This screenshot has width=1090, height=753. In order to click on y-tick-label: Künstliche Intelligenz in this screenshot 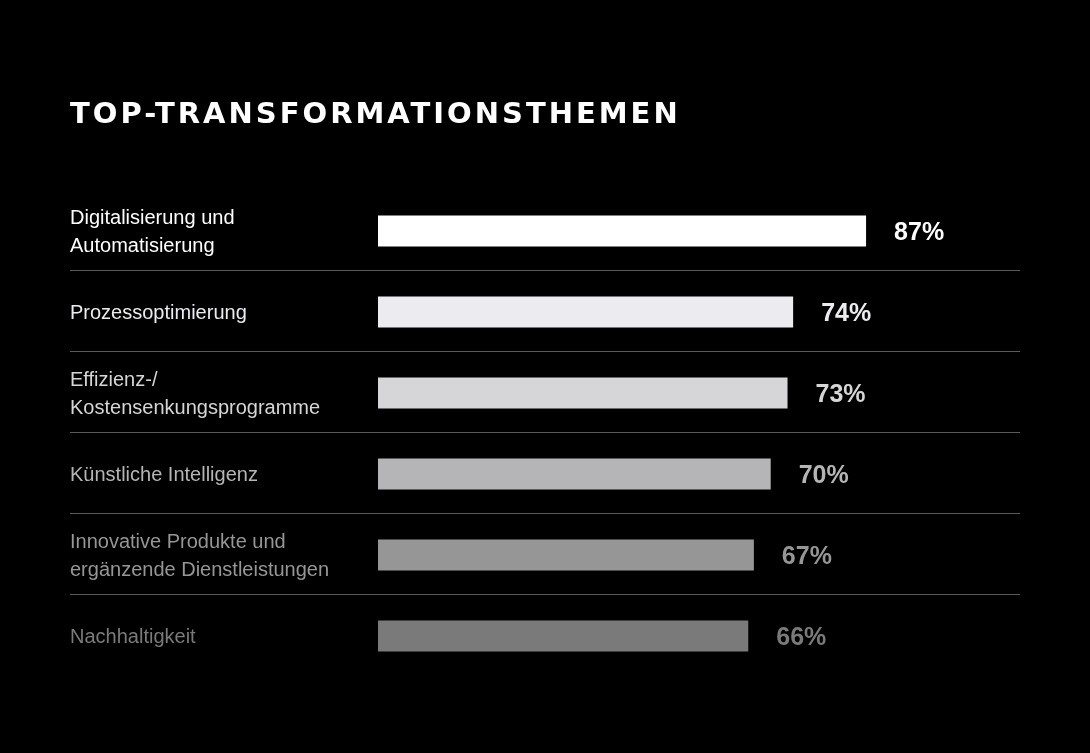, I will do `click(164, 474)`.